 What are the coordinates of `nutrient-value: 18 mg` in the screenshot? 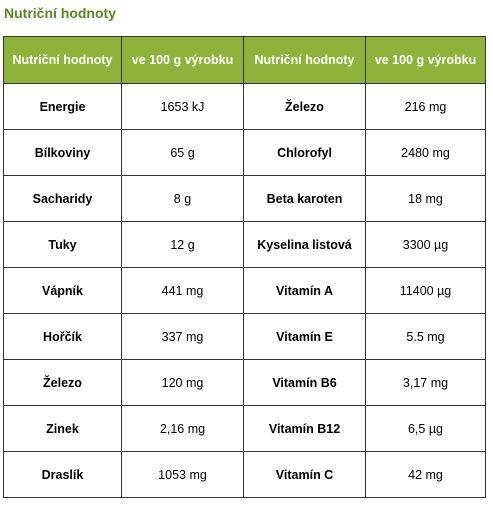 It's located at (425, 198).